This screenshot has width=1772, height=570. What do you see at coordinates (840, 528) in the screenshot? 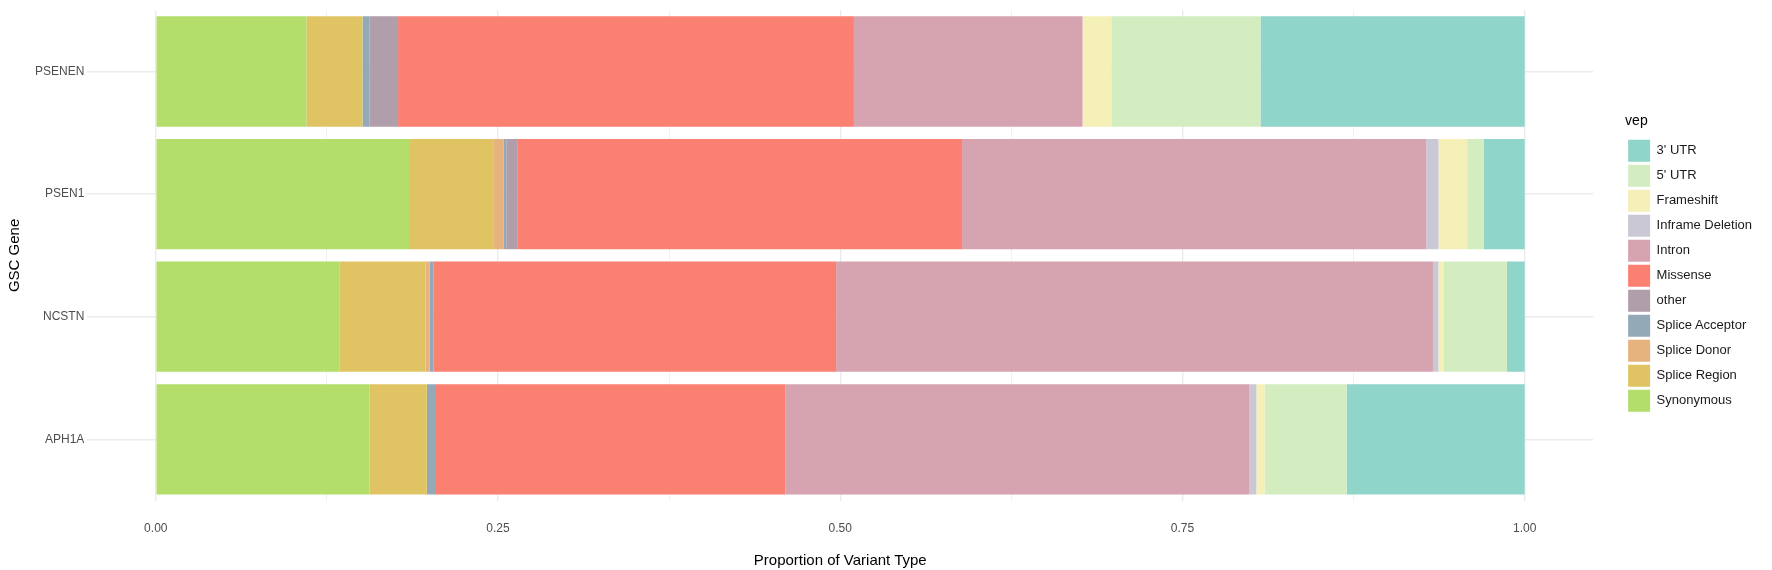
I see `x-tick-label: 0.50` at bounding box center [840, 528].